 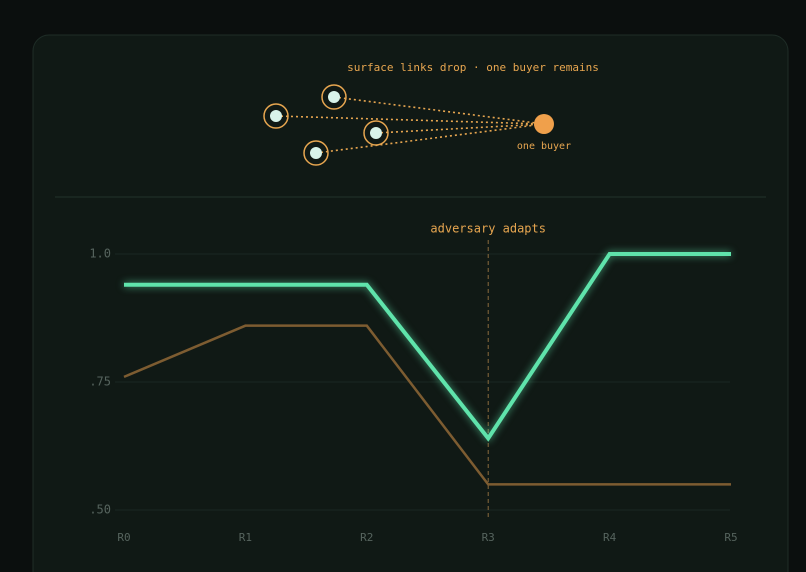 I want to click on y-tick-label: 1.0, so click(x=100, y=254).